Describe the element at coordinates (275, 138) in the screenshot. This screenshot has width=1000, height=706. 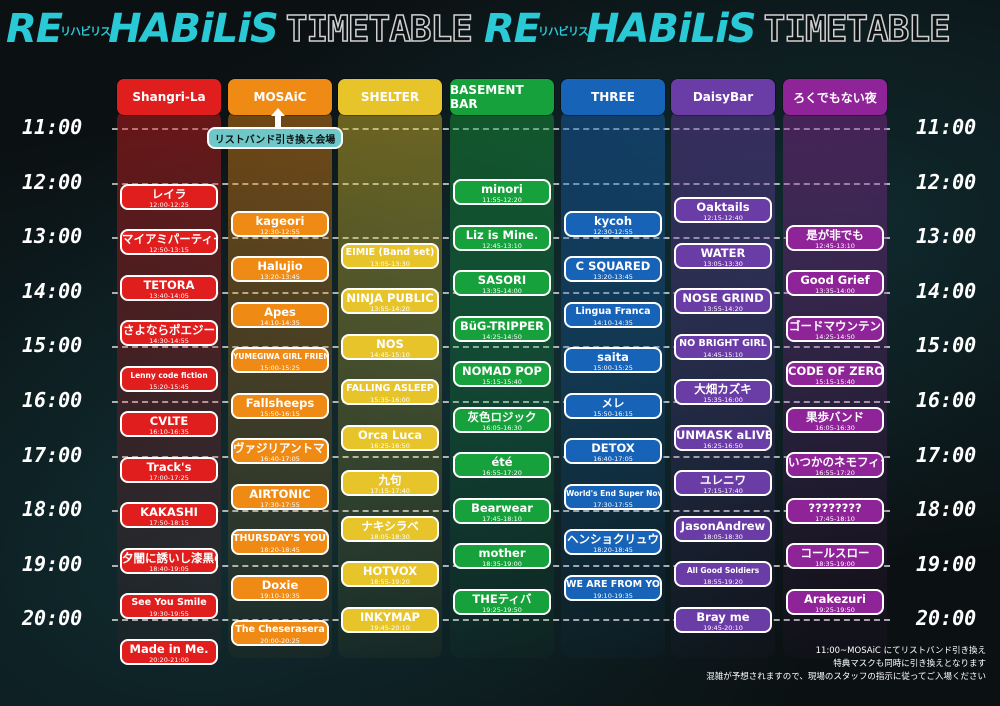
I see `wristband-exchange-label: リストバンド引き換え会場` at that location.